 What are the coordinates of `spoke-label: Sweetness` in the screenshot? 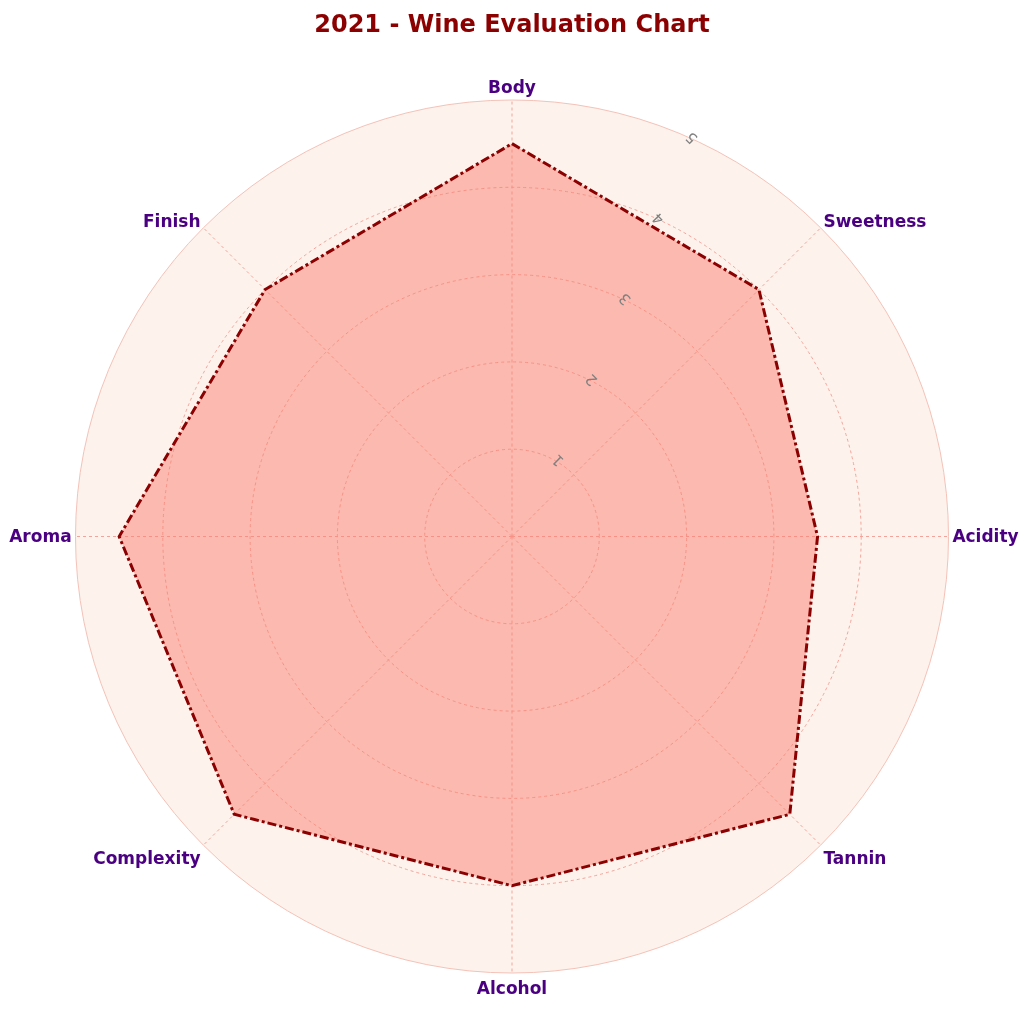 It's located at (875, 220).